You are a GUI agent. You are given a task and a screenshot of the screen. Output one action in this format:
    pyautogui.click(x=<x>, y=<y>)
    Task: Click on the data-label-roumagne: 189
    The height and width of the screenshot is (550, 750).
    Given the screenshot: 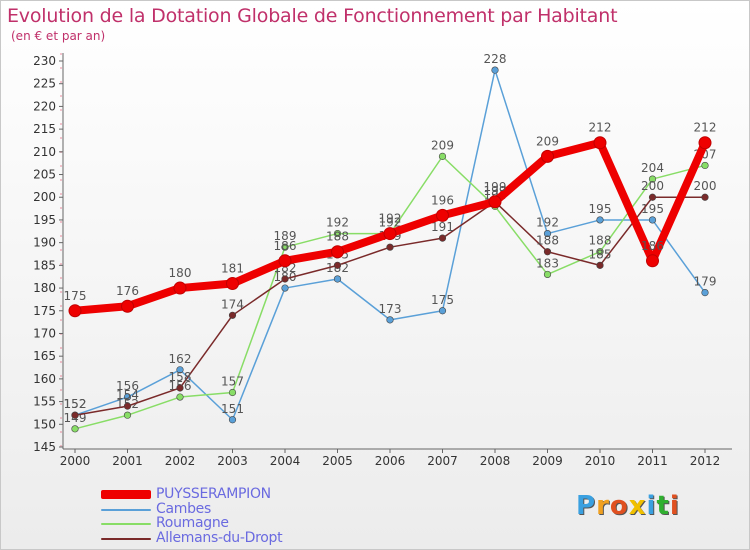 What is the action you would take?
    pyautogui.click(x=285, y=236)
    